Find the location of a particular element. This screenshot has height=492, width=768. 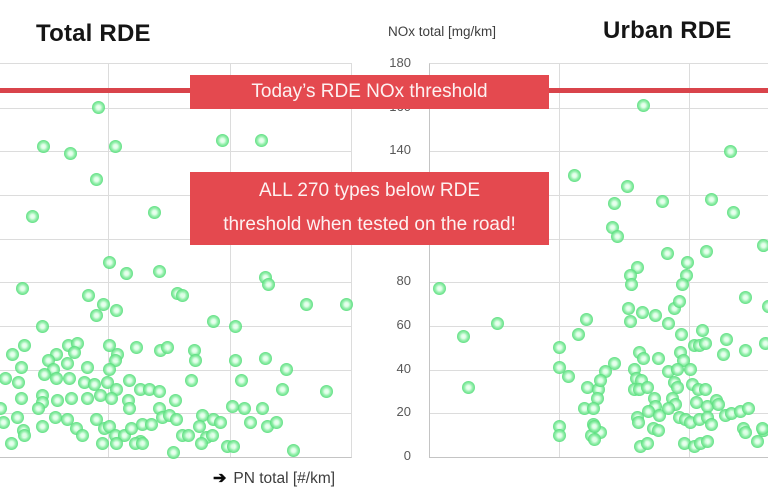

callout-line-1: ALL 270 types below RDE is located at coordinates (369, 190).